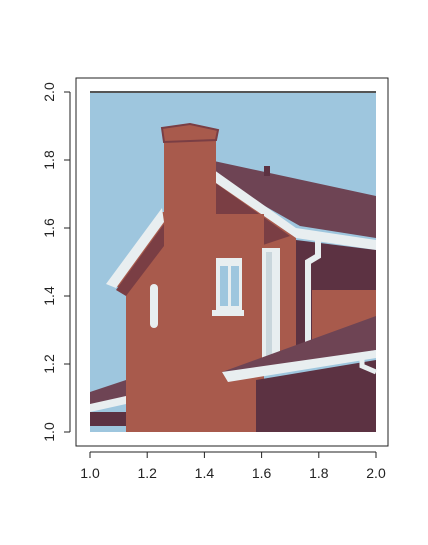 The width and height of the screenshot is (428, 545). I want to click on lower-downspout, so click(368, 365).